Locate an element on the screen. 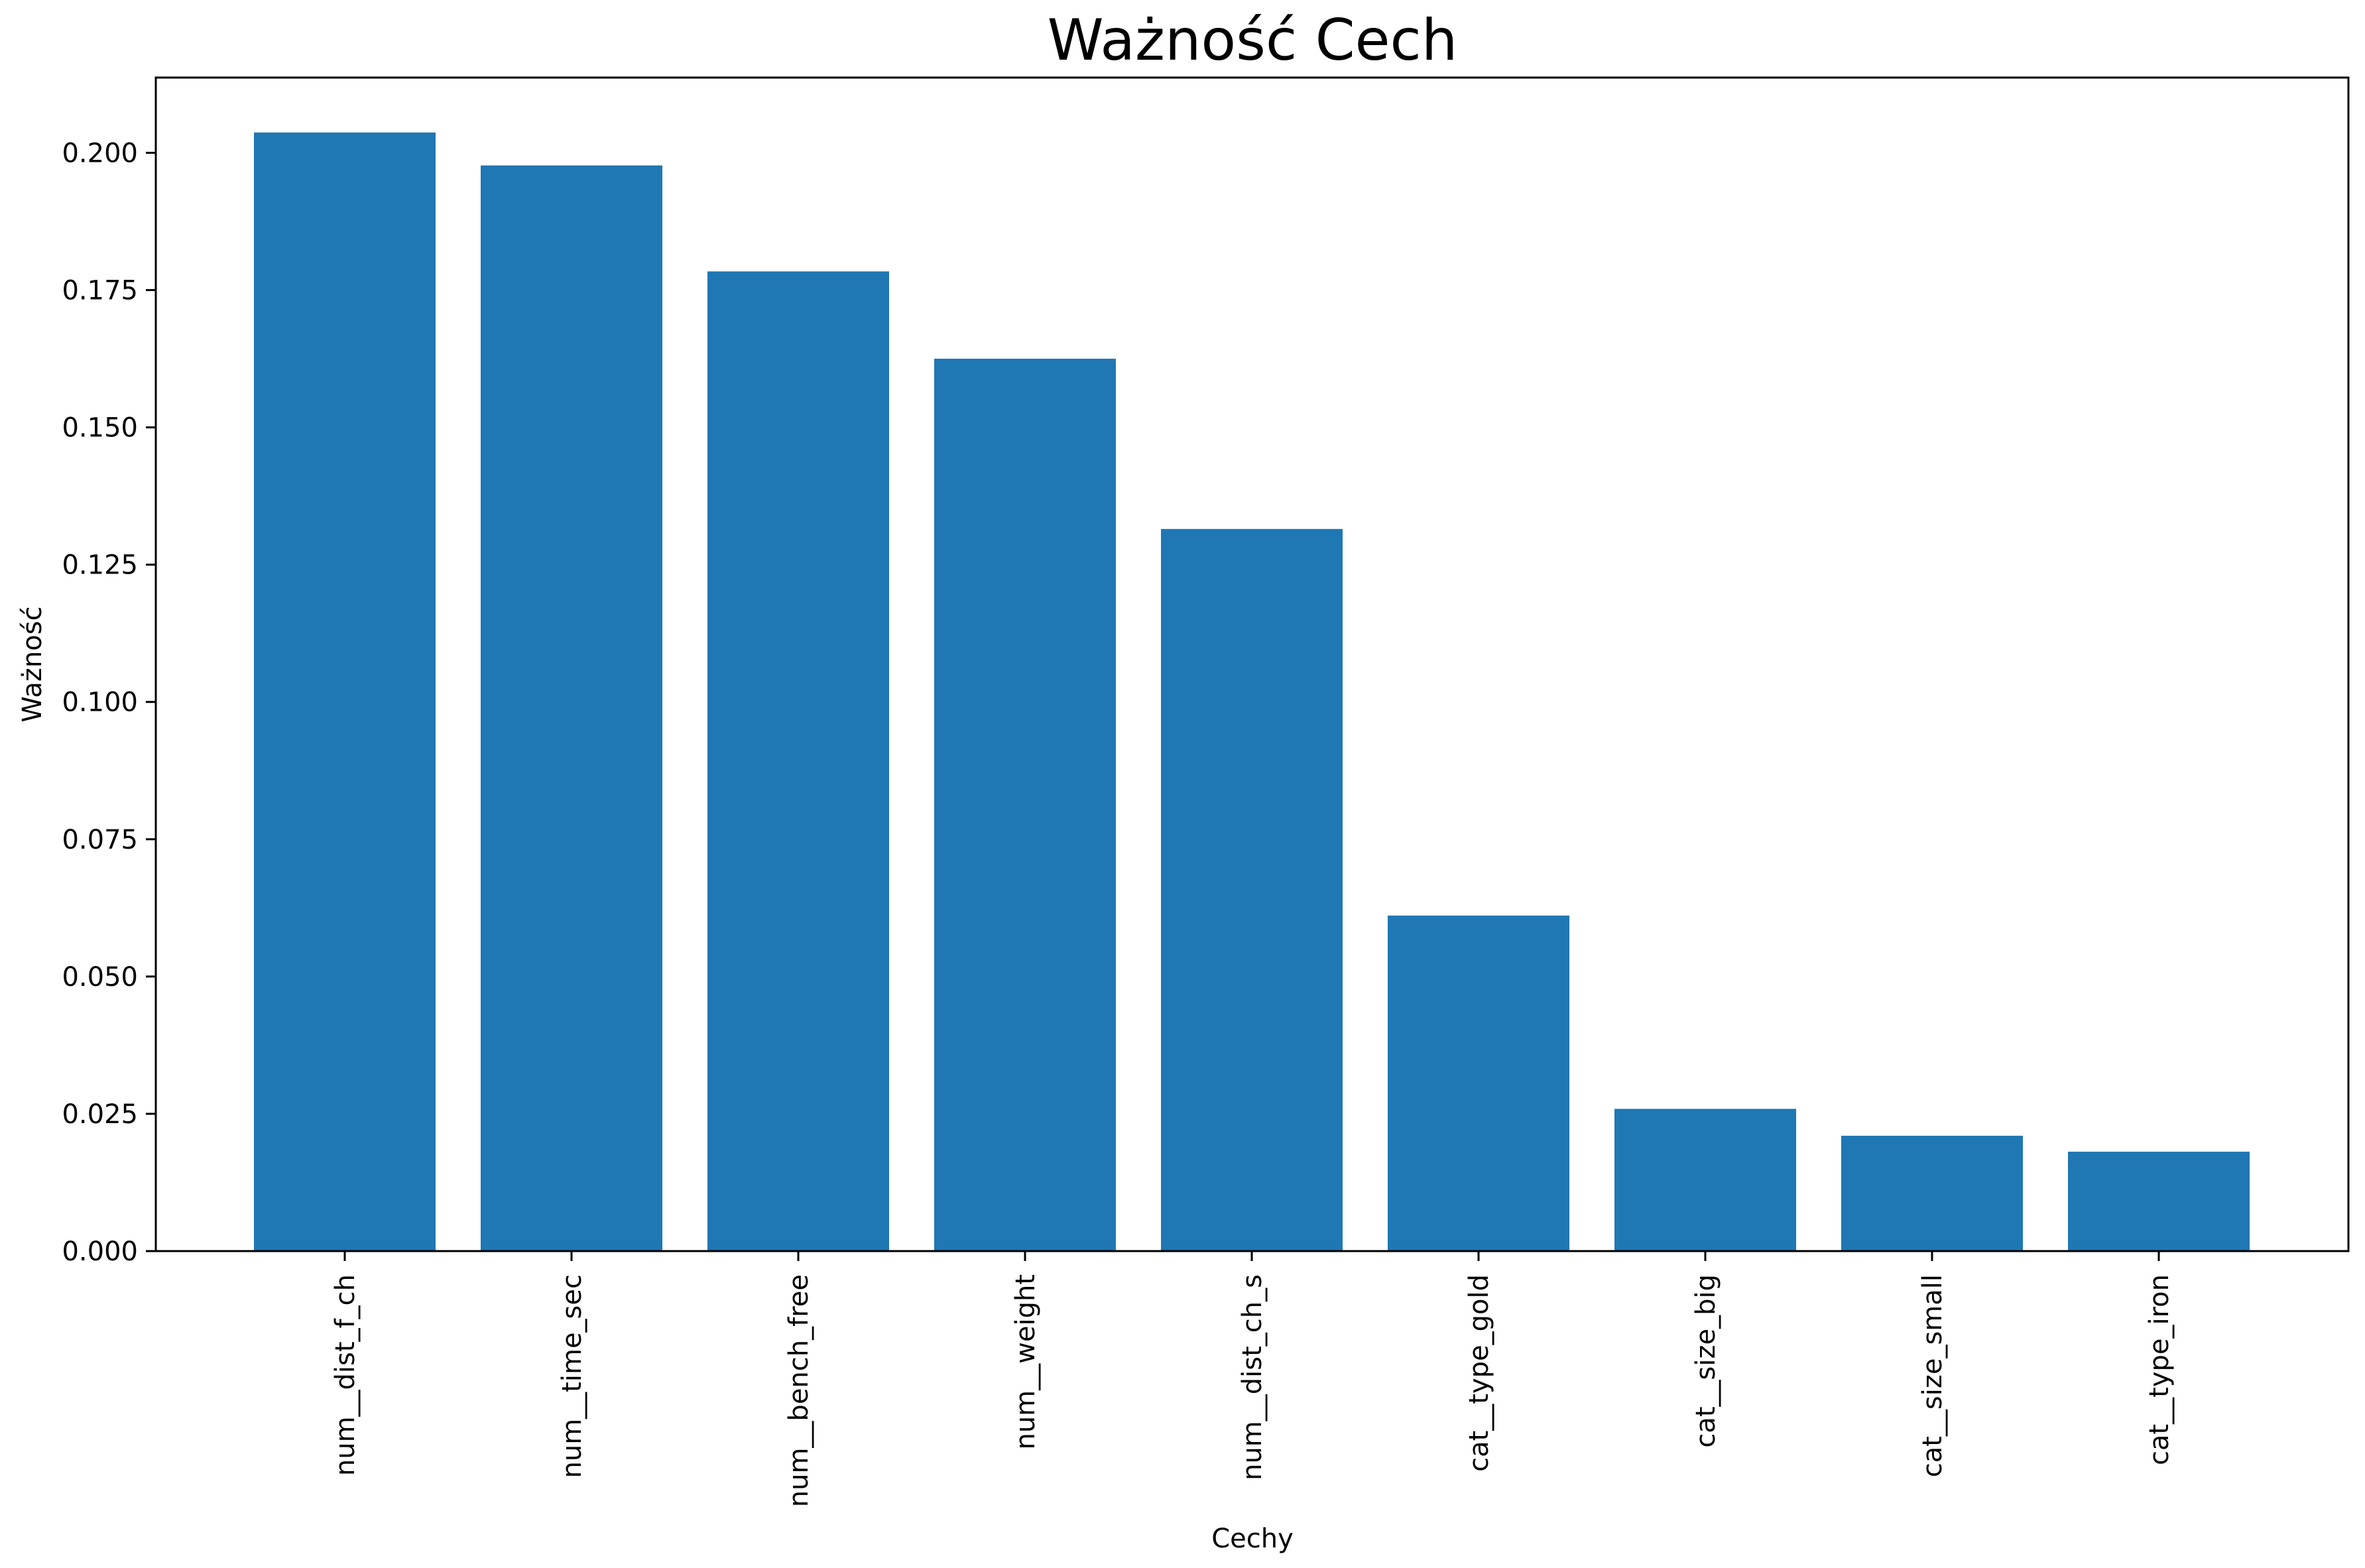 This screenshot has height=1568, width=2365. bar-cat__type_gold is located at coordinates (1478, 1083).